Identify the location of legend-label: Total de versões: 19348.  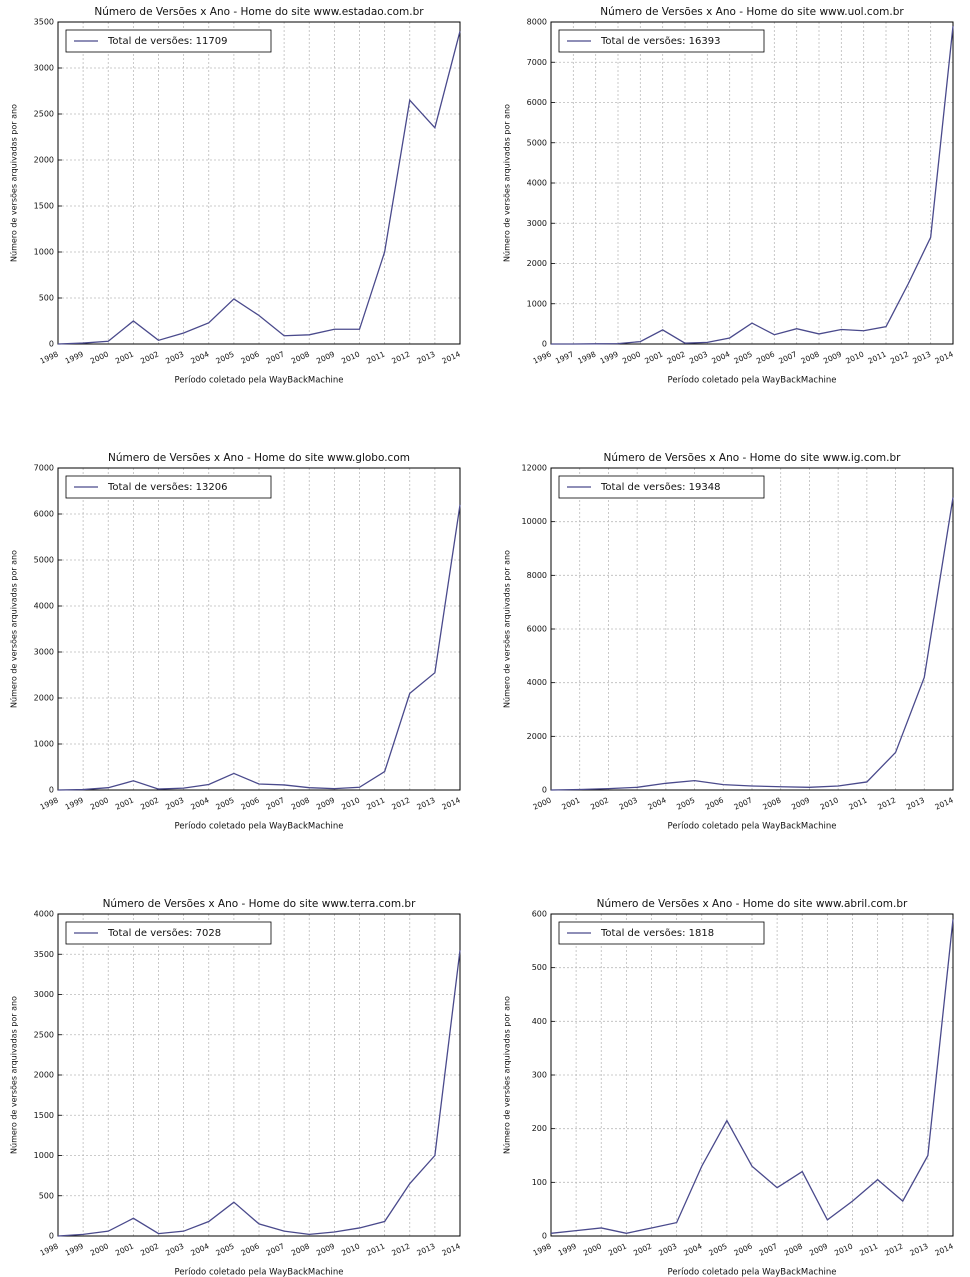
(660, 487).